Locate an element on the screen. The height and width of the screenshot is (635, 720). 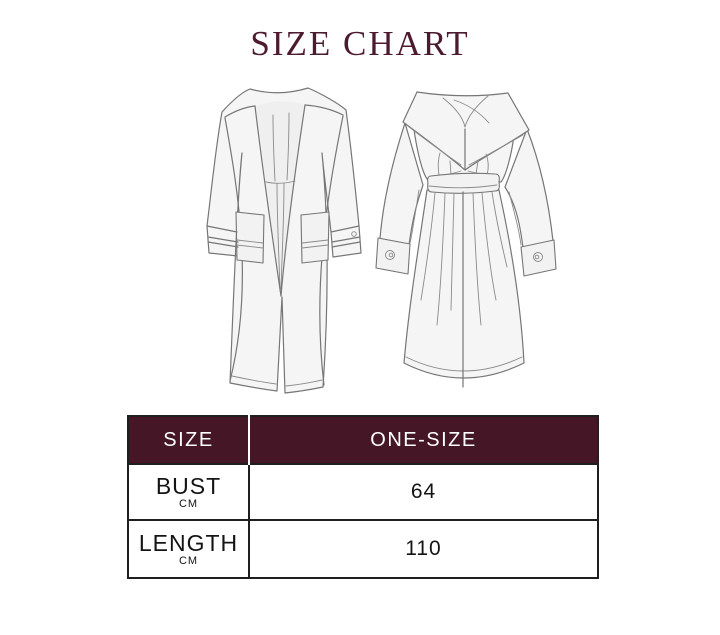
row-value-cell: 110 is located at coordinates (423, 549).